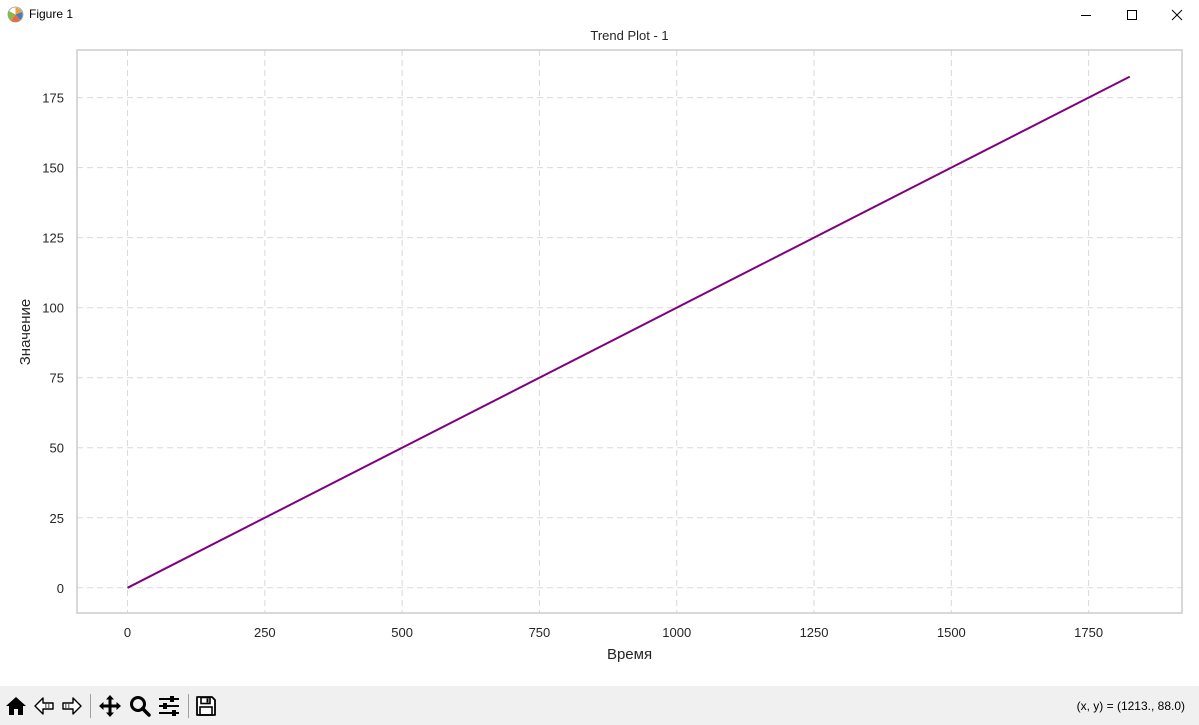 The image size is (1199, 725). I want to click on pan-button, so click(110, 706).